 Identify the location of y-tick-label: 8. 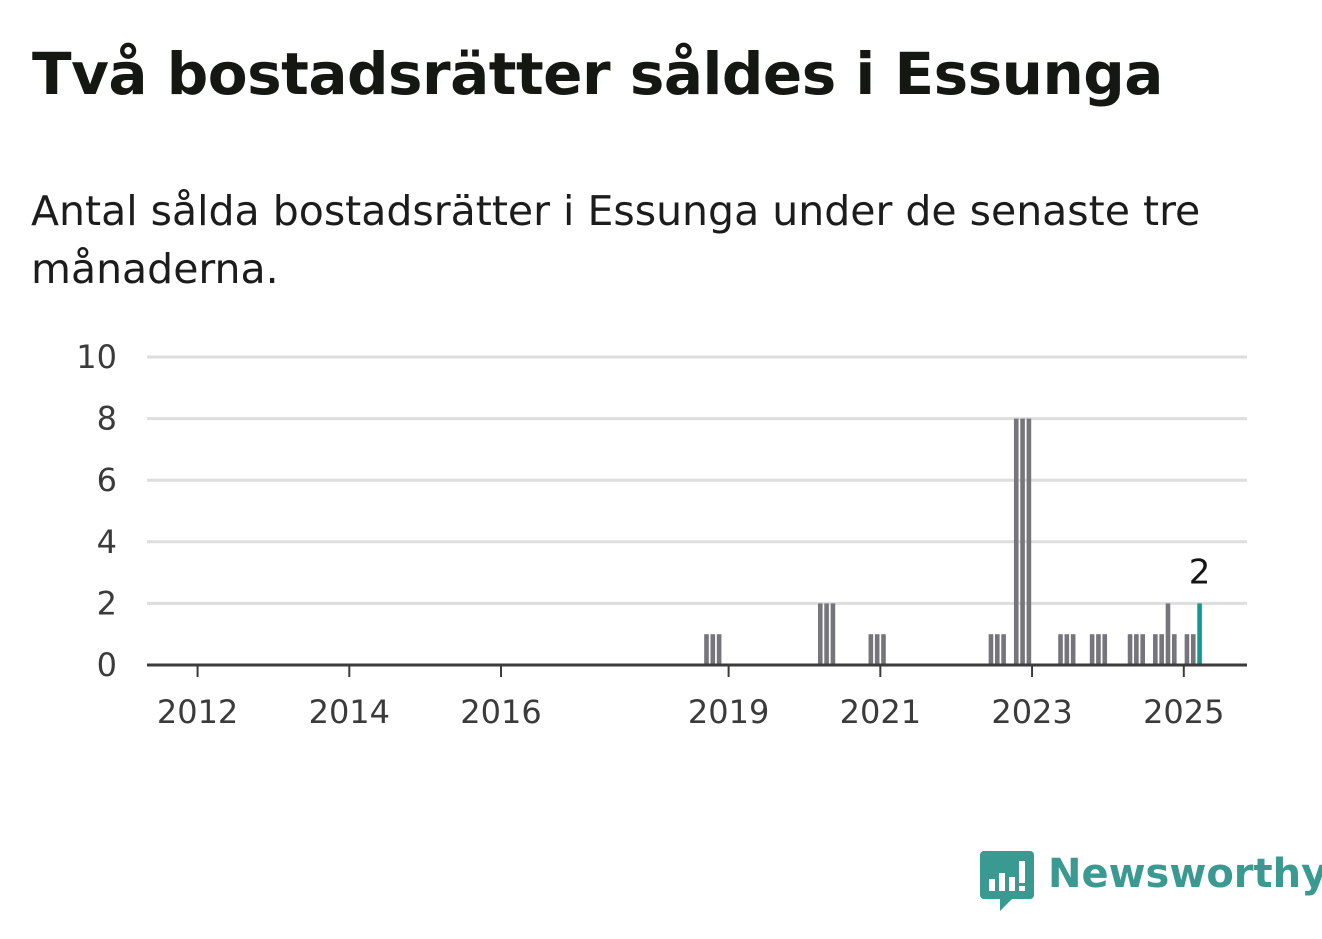
(107, 419).